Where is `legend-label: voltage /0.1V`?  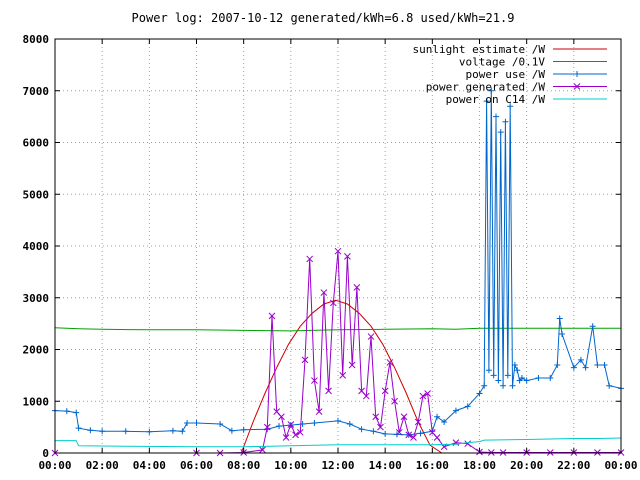
legend-label: voltage /0.1V is located at coordinates (502, 62).